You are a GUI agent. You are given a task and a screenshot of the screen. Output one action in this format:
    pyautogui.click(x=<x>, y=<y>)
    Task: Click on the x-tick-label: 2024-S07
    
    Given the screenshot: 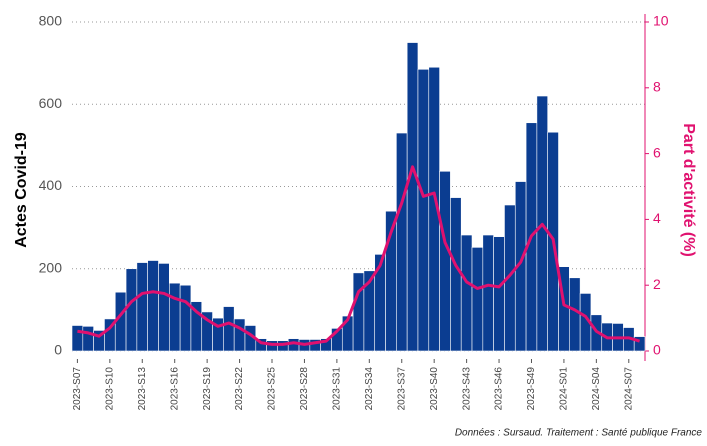 What is the action you would take?
    pyautogui.click(x=628, y=389)
    